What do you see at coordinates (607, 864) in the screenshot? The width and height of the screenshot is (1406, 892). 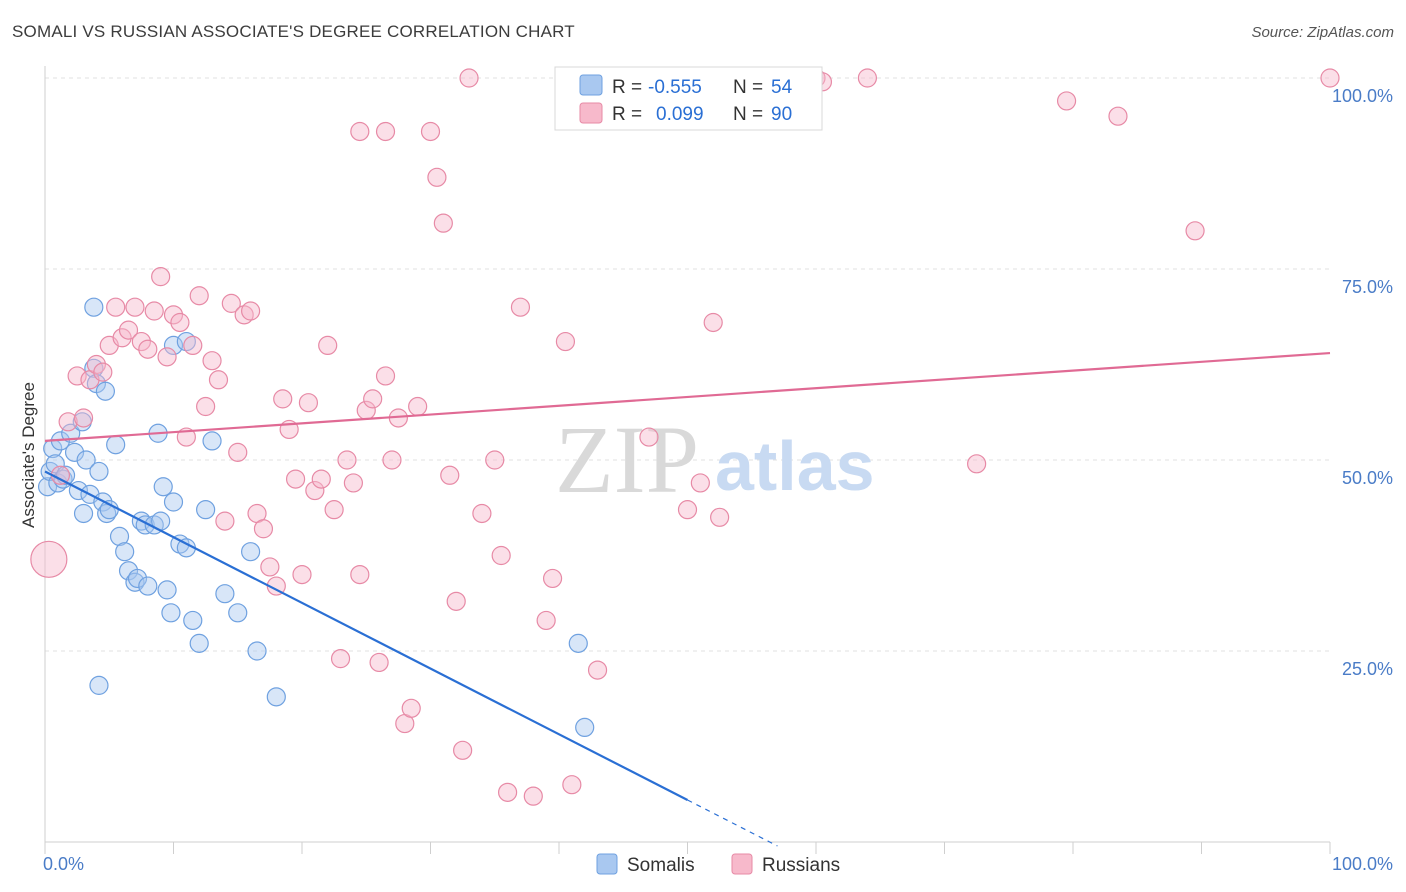 I see `bottom-legend-swatch-somalis` at bounding box center [607, 864].